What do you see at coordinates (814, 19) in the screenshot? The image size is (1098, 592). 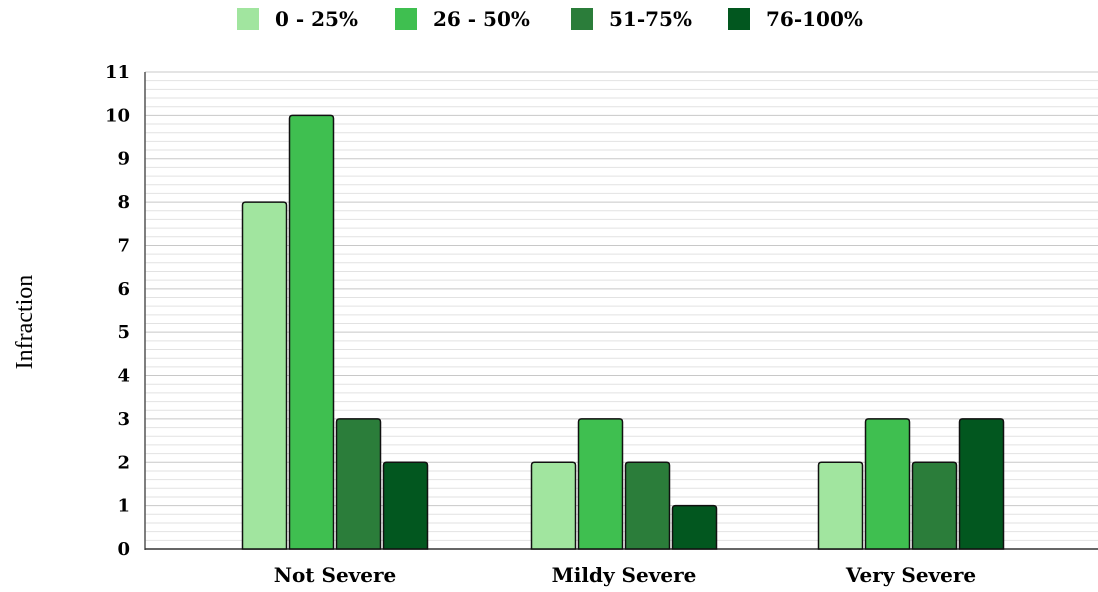 I see `legend-label: 76-100%` at bounding box center [814, 19].